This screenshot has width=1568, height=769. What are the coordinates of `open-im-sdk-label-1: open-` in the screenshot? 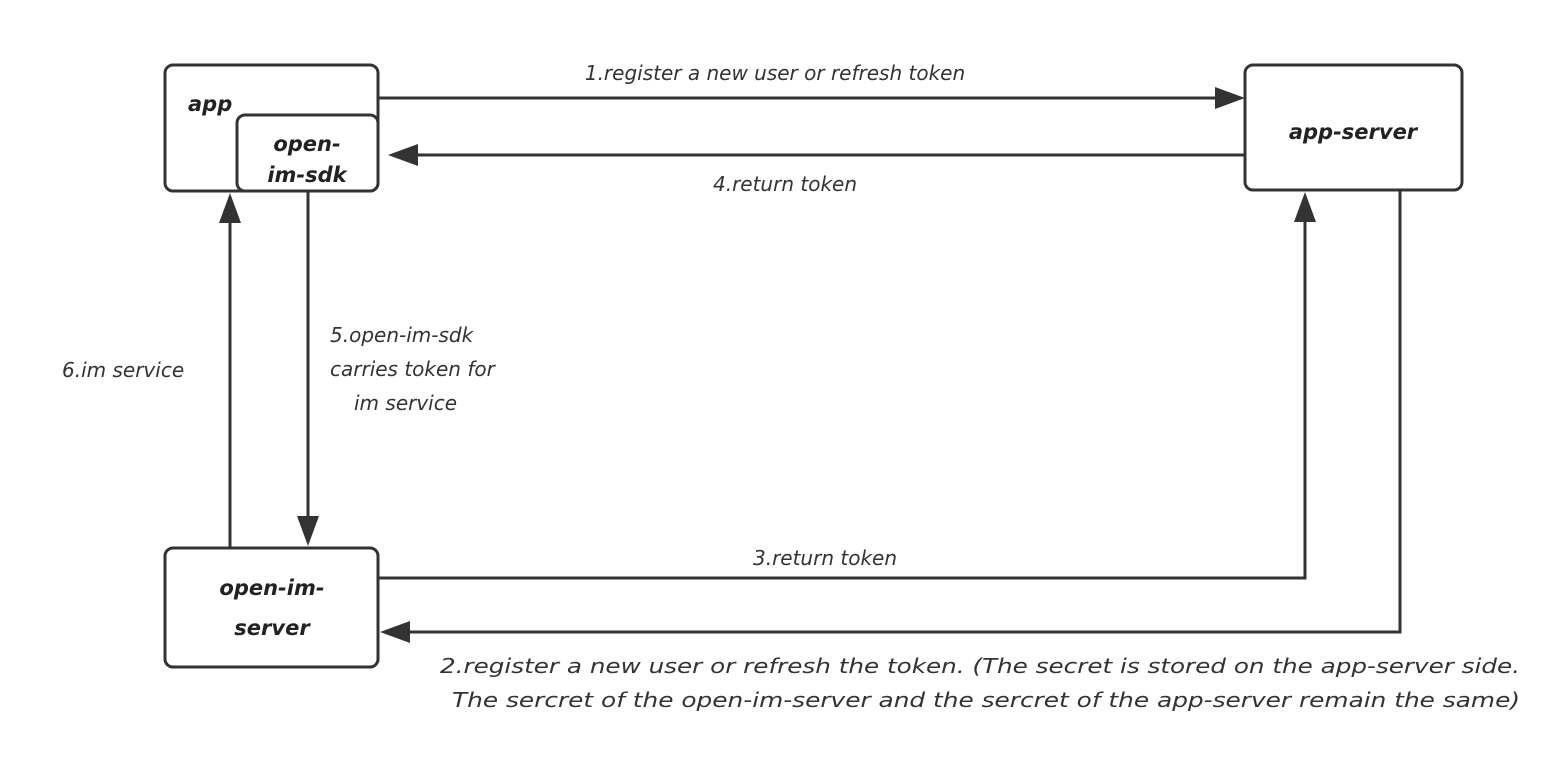 It's located at (306, 144).